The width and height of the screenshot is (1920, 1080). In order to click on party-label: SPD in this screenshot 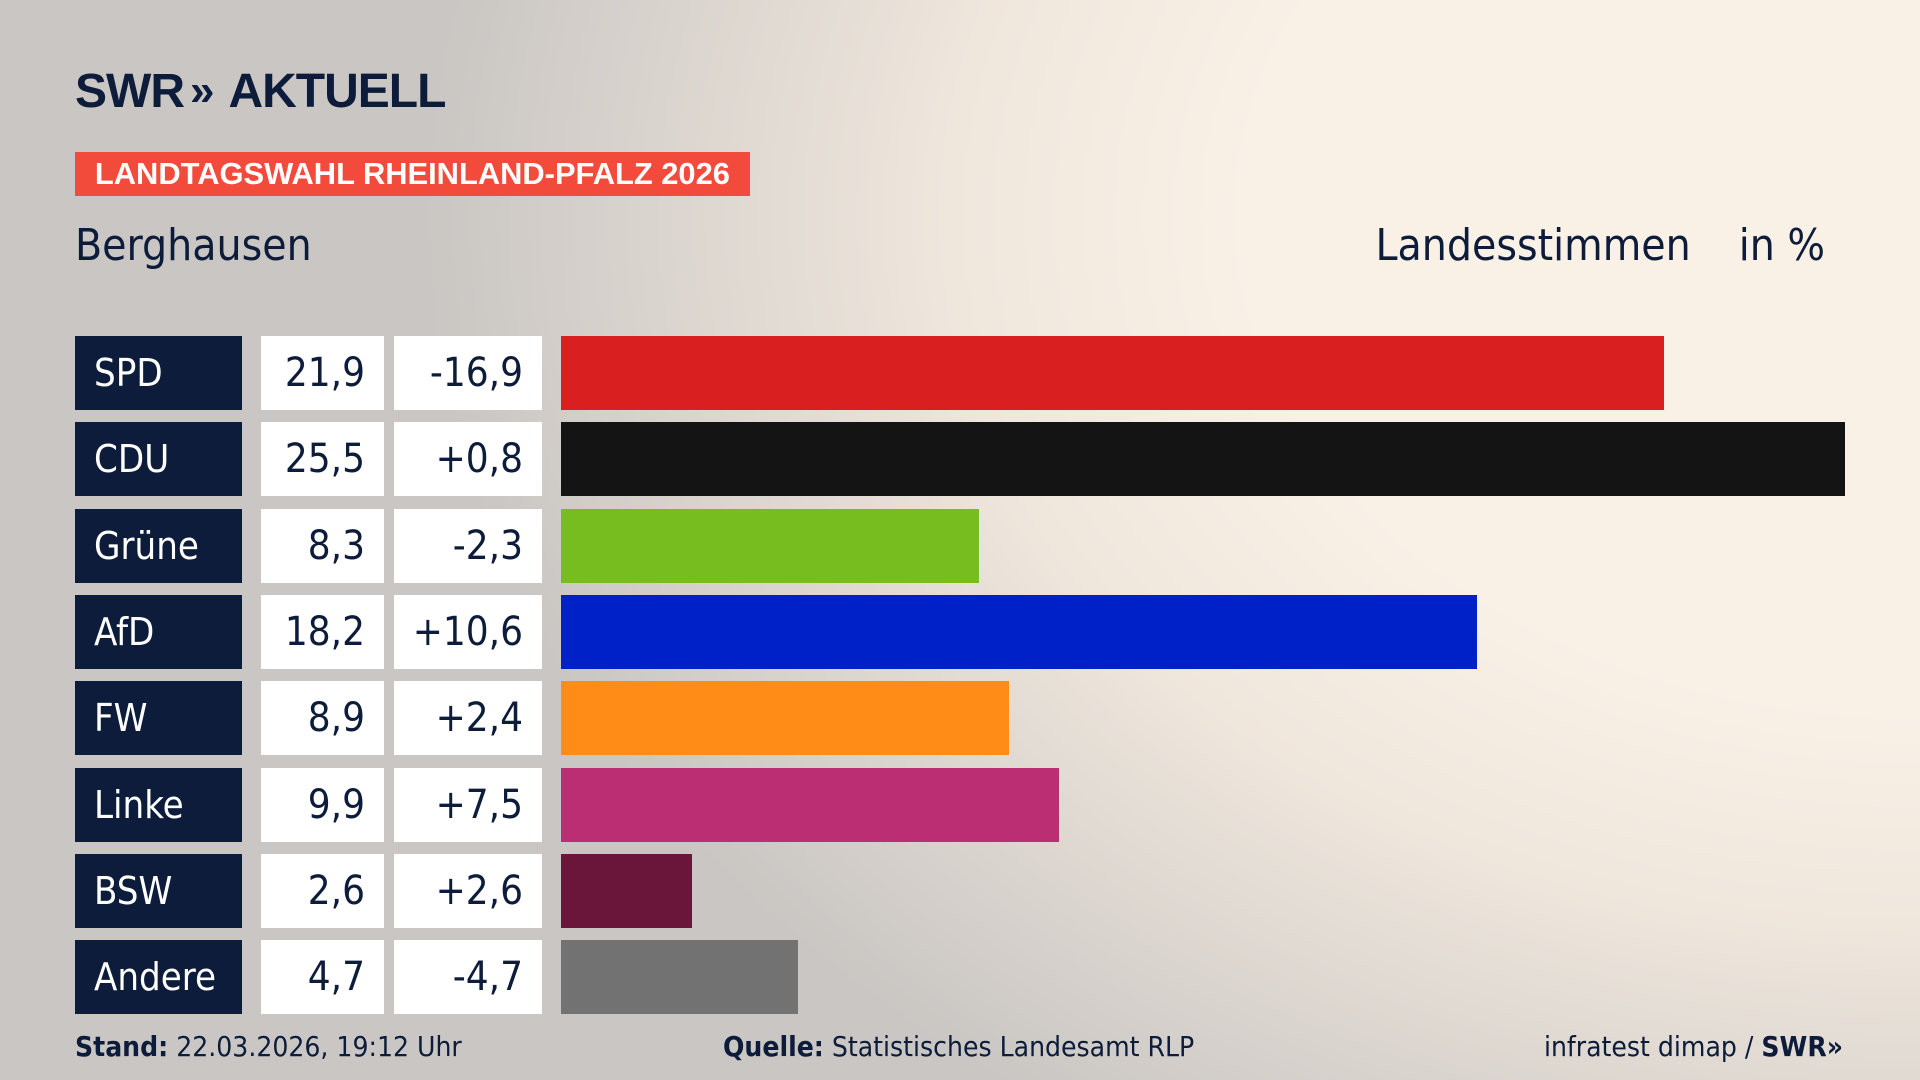, I will do `click(158, 373)`.